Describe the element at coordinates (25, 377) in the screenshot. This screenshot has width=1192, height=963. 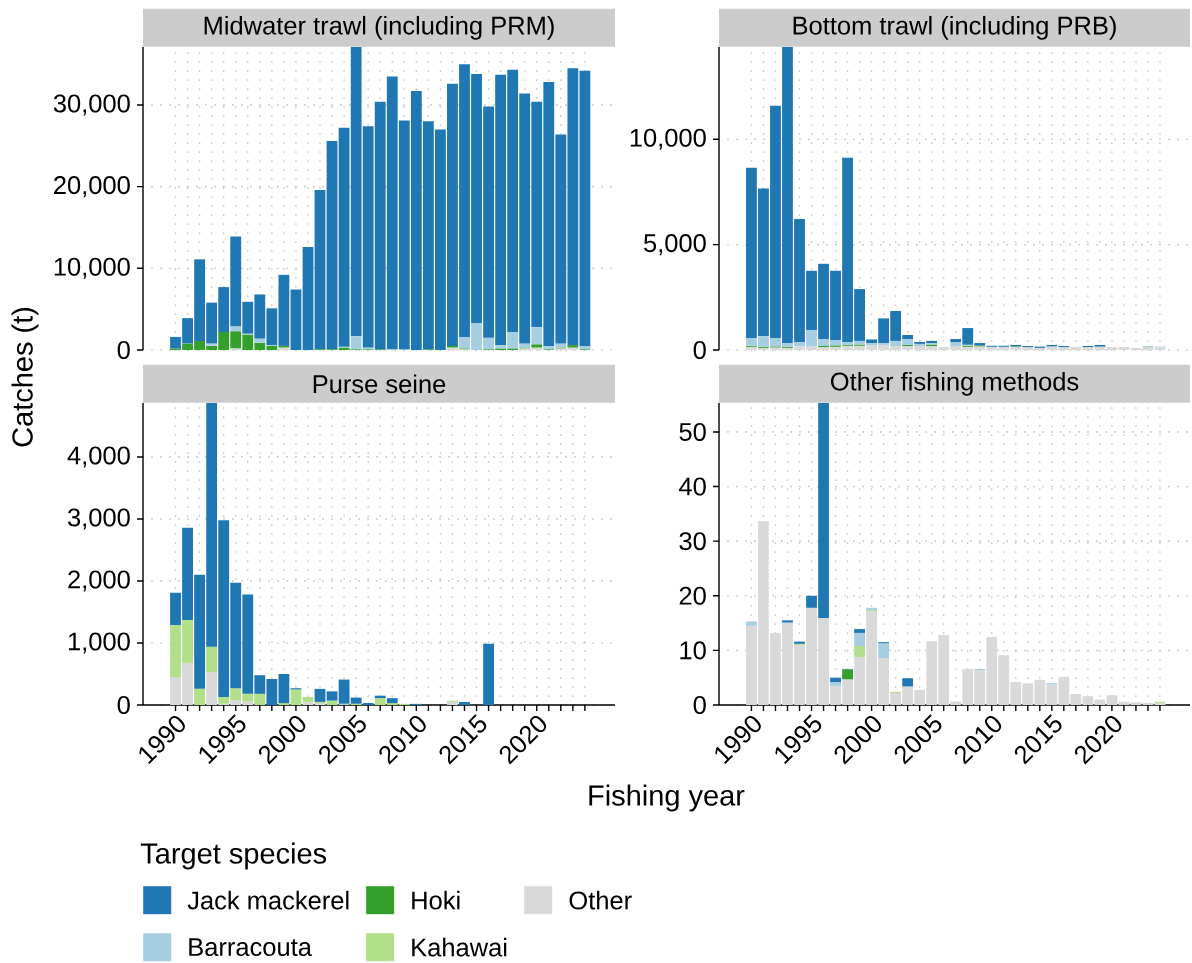
I see `y-axis-title: Catches (t)` at that location.